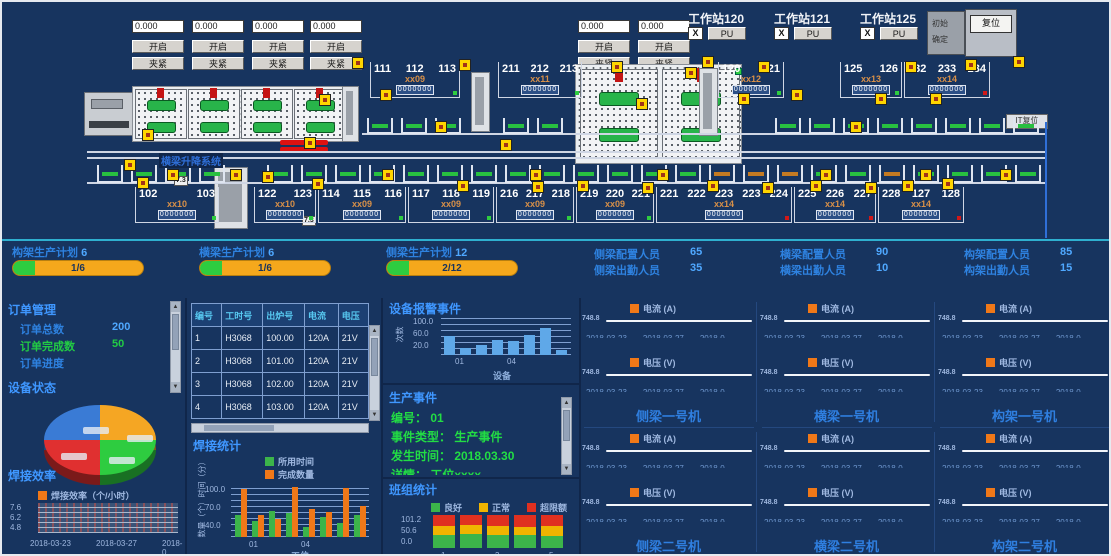 The width and height of the screenshot is (1111, 556). I want to click on table-row: 3 H3068 102.00 120A 21V, so click(280, 384).